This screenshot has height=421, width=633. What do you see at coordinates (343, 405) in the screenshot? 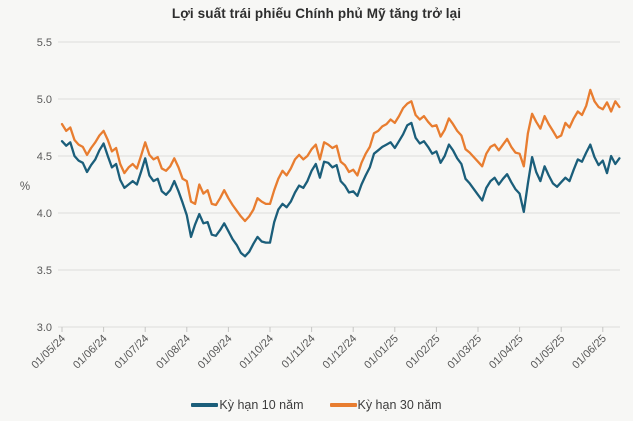
I see `legend-line-swatch-30y-icon` at bounding box center [343, 405].